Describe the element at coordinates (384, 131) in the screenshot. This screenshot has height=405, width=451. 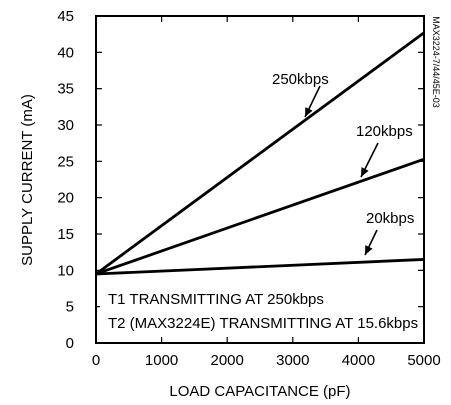
I see `series-label-120kbps: 120kbps` at that location.